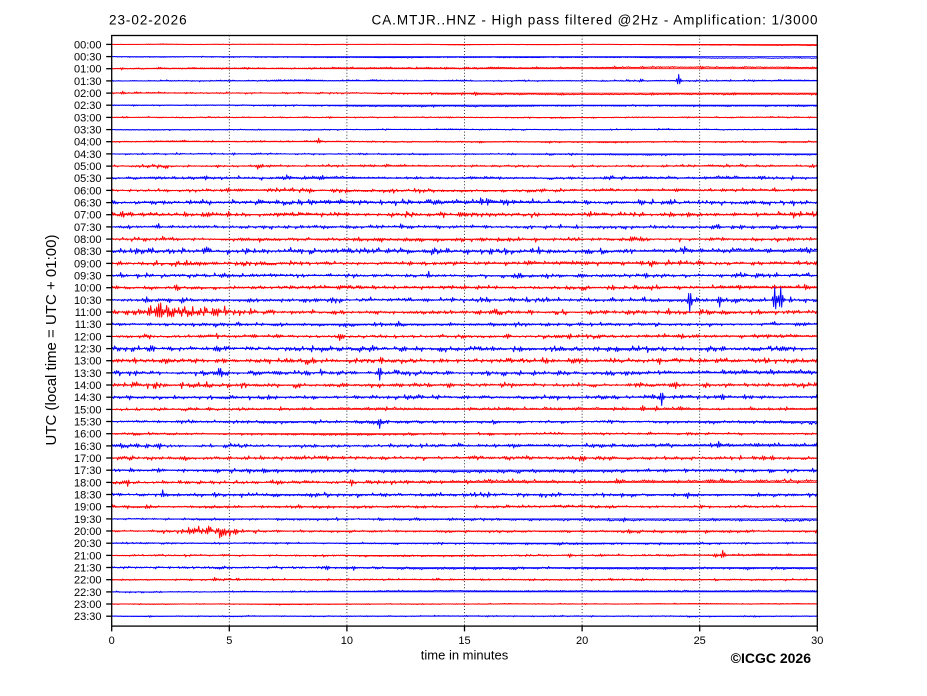  I want to click on svg-text: 06:00, so click(88, 191).